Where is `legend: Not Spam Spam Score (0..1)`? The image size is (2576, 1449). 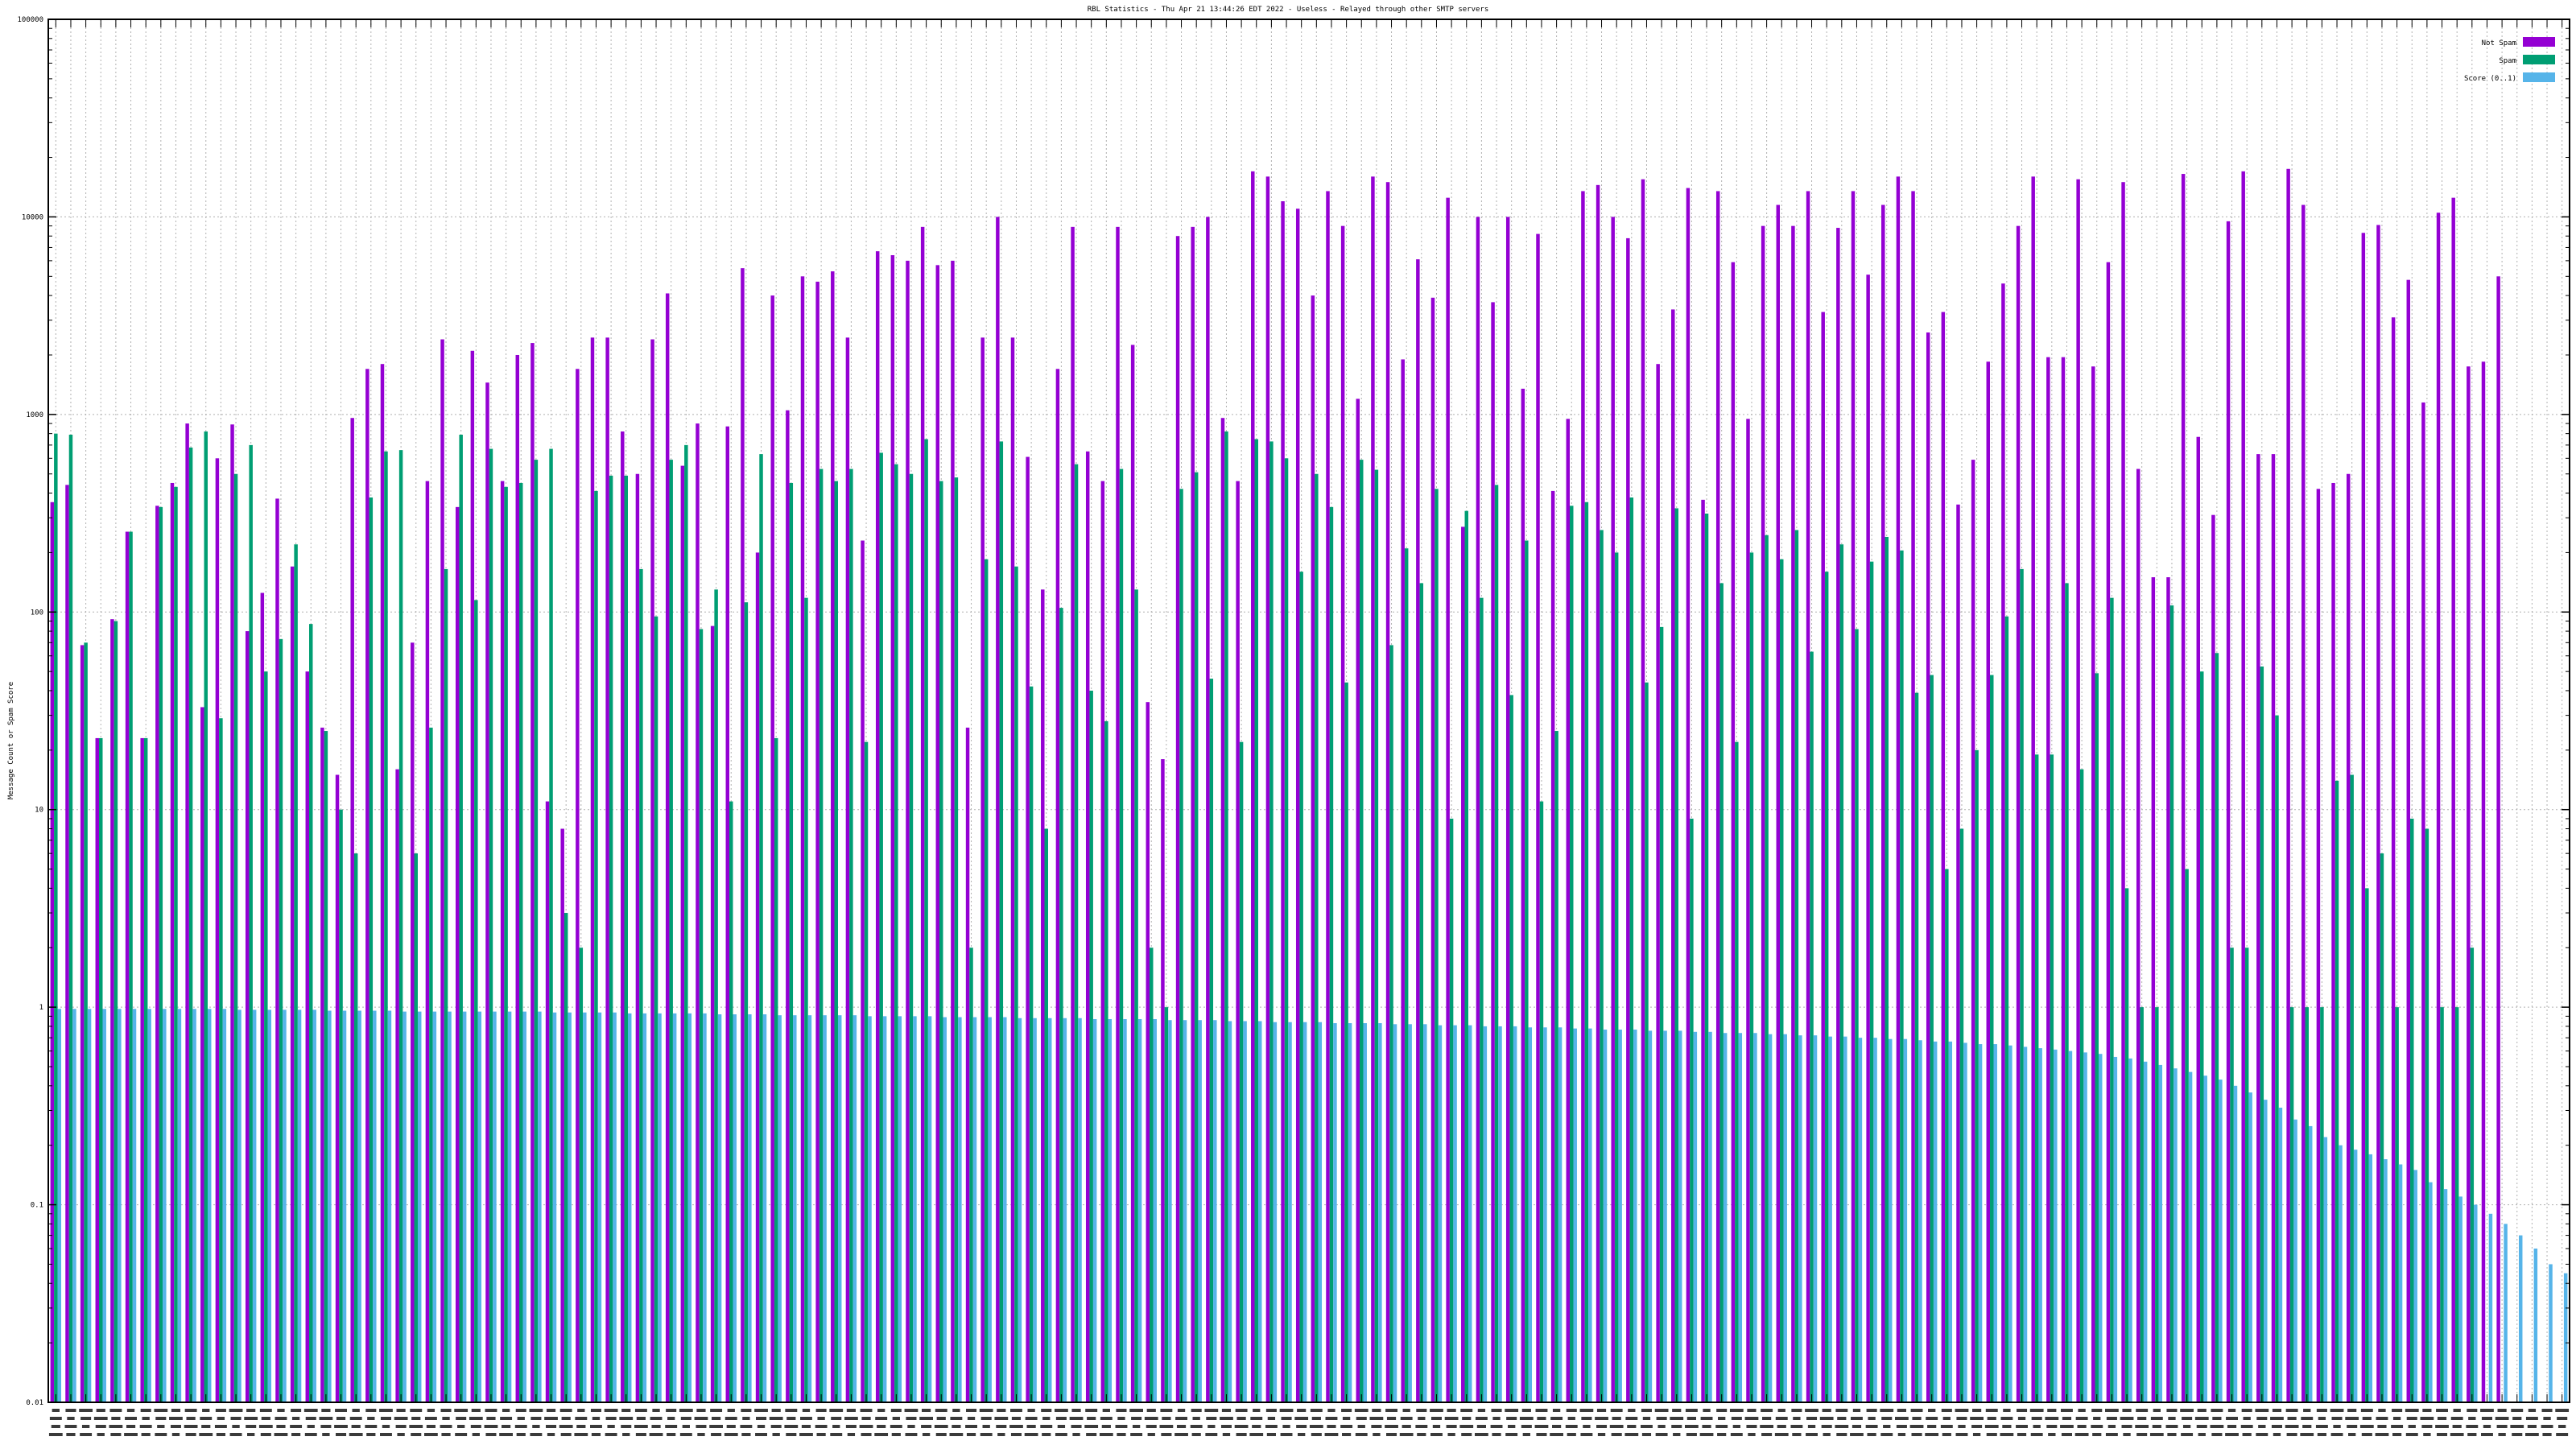 legend: Not Spam Spam Score (0..1) is located at coordinates (2509, 60).